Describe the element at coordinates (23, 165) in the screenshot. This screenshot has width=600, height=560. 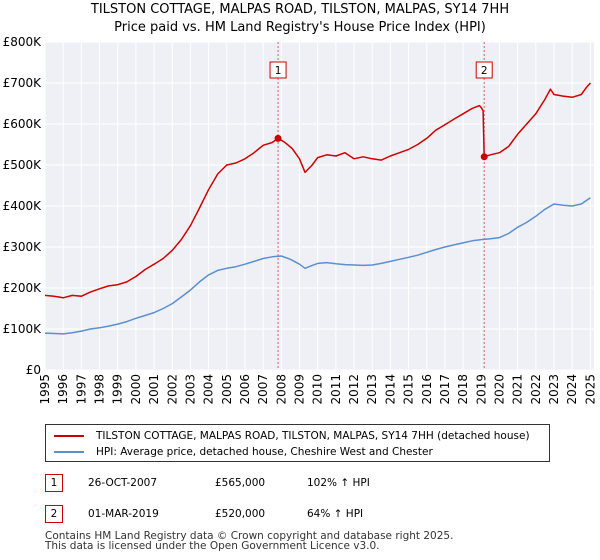
I see `y-tick-label: £500K` at that location.